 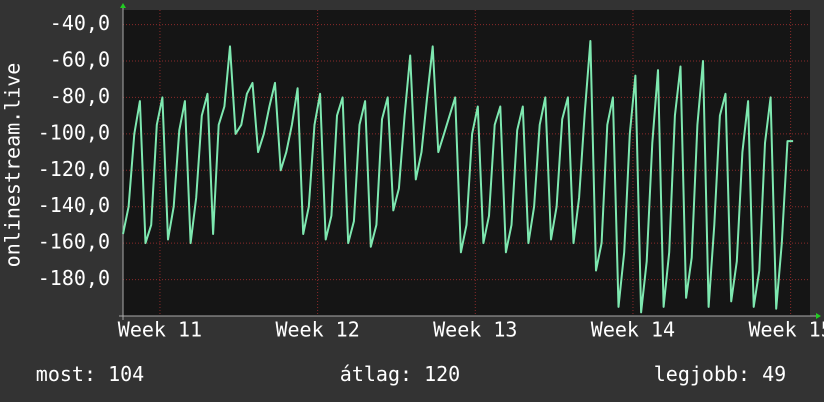 I want to click on y-tick-label: -140,0, so click(x=74, y=205).